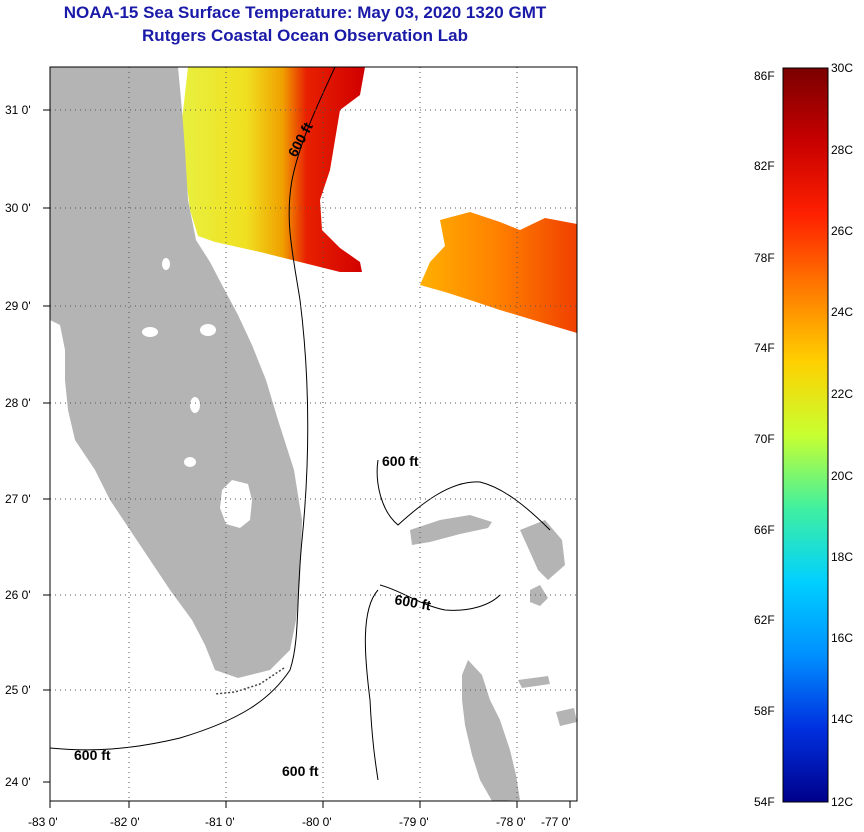  What do you see at coordinates (566, 717) in the screenshot?
I see `new-providence` at bounding box center [566, 717].